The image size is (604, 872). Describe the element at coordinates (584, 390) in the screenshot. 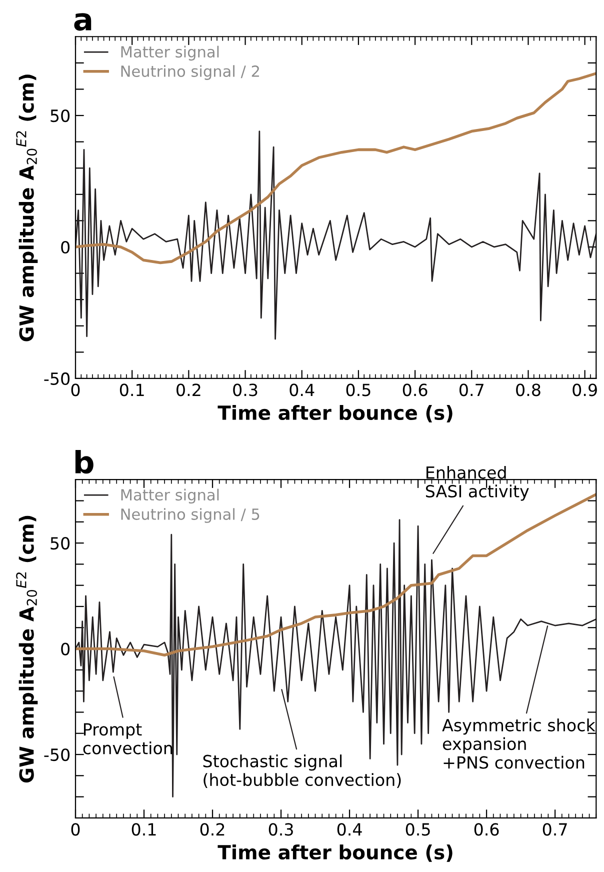

I see `x-tick-label: 0.9` at that location.